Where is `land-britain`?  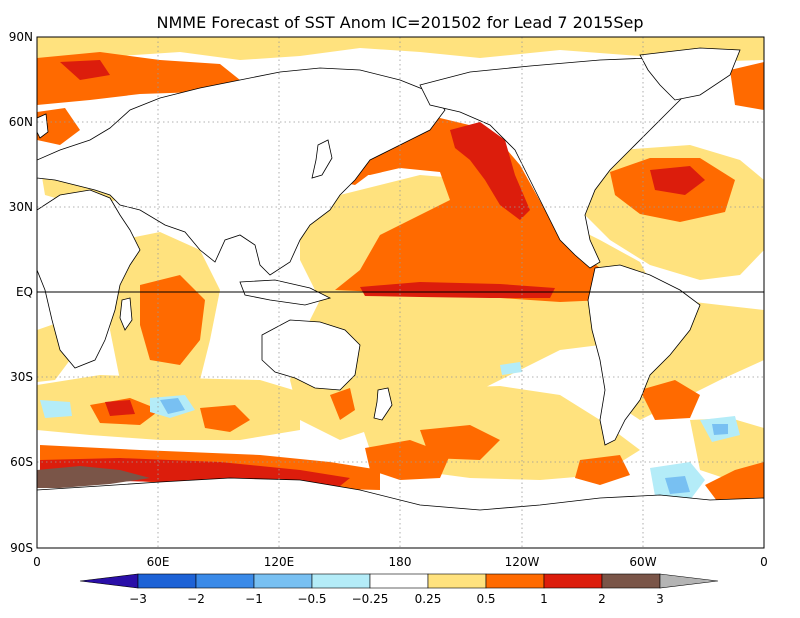 land-britain is located at coordinates (43, 126).